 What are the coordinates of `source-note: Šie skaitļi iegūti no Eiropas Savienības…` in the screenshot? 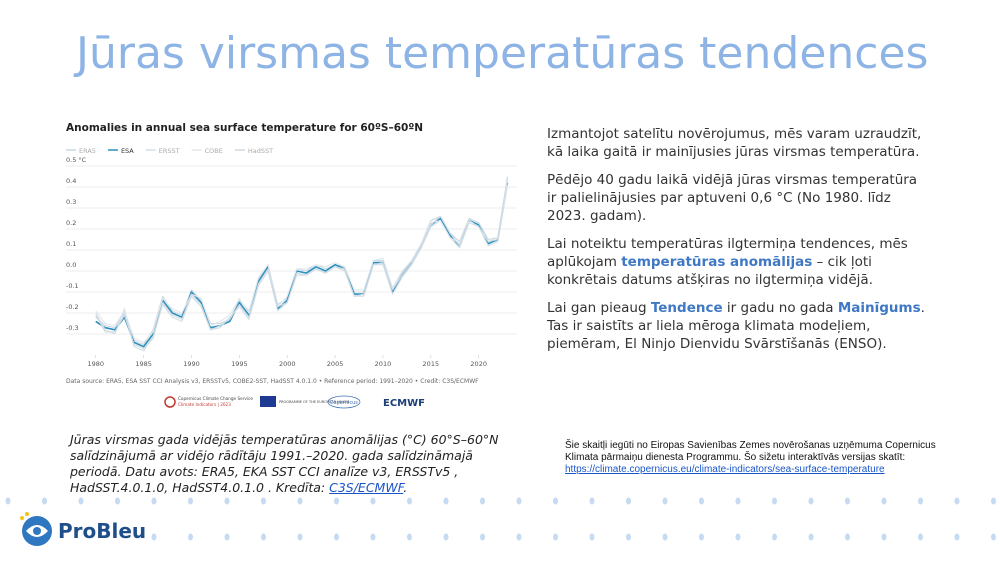 It's located at (765, 458).